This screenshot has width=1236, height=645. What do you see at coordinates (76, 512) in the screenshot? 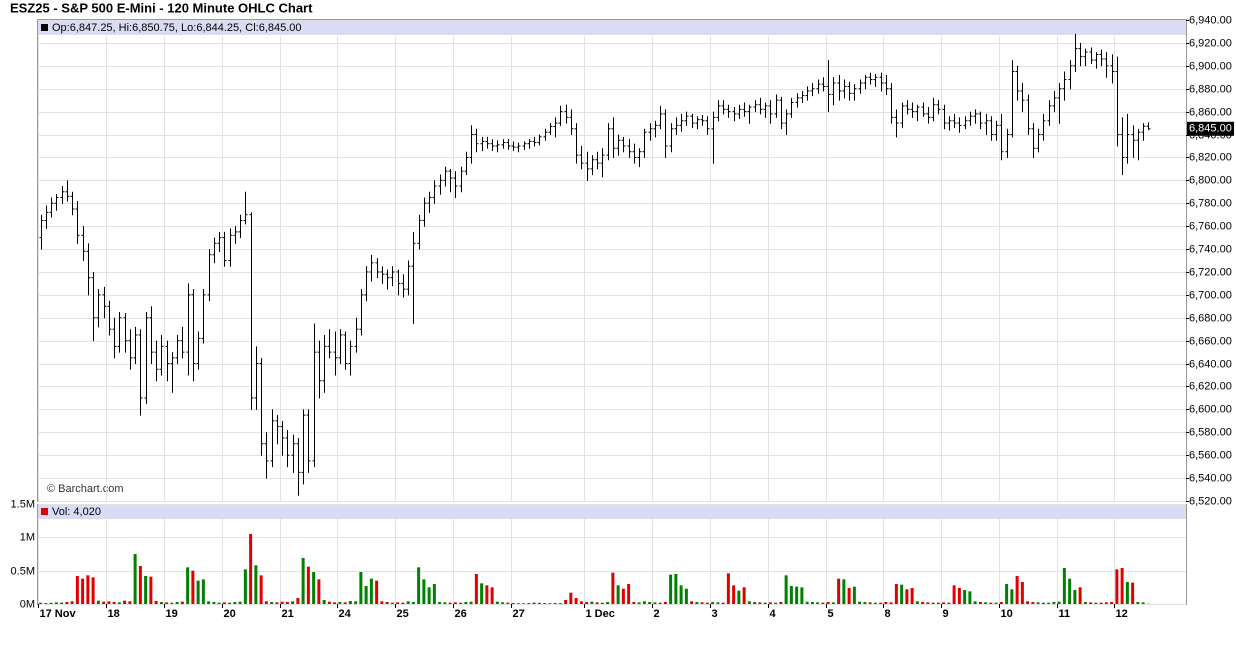
I see `volume-legend: Vol: 4,020` at bounding box center [76, 512].